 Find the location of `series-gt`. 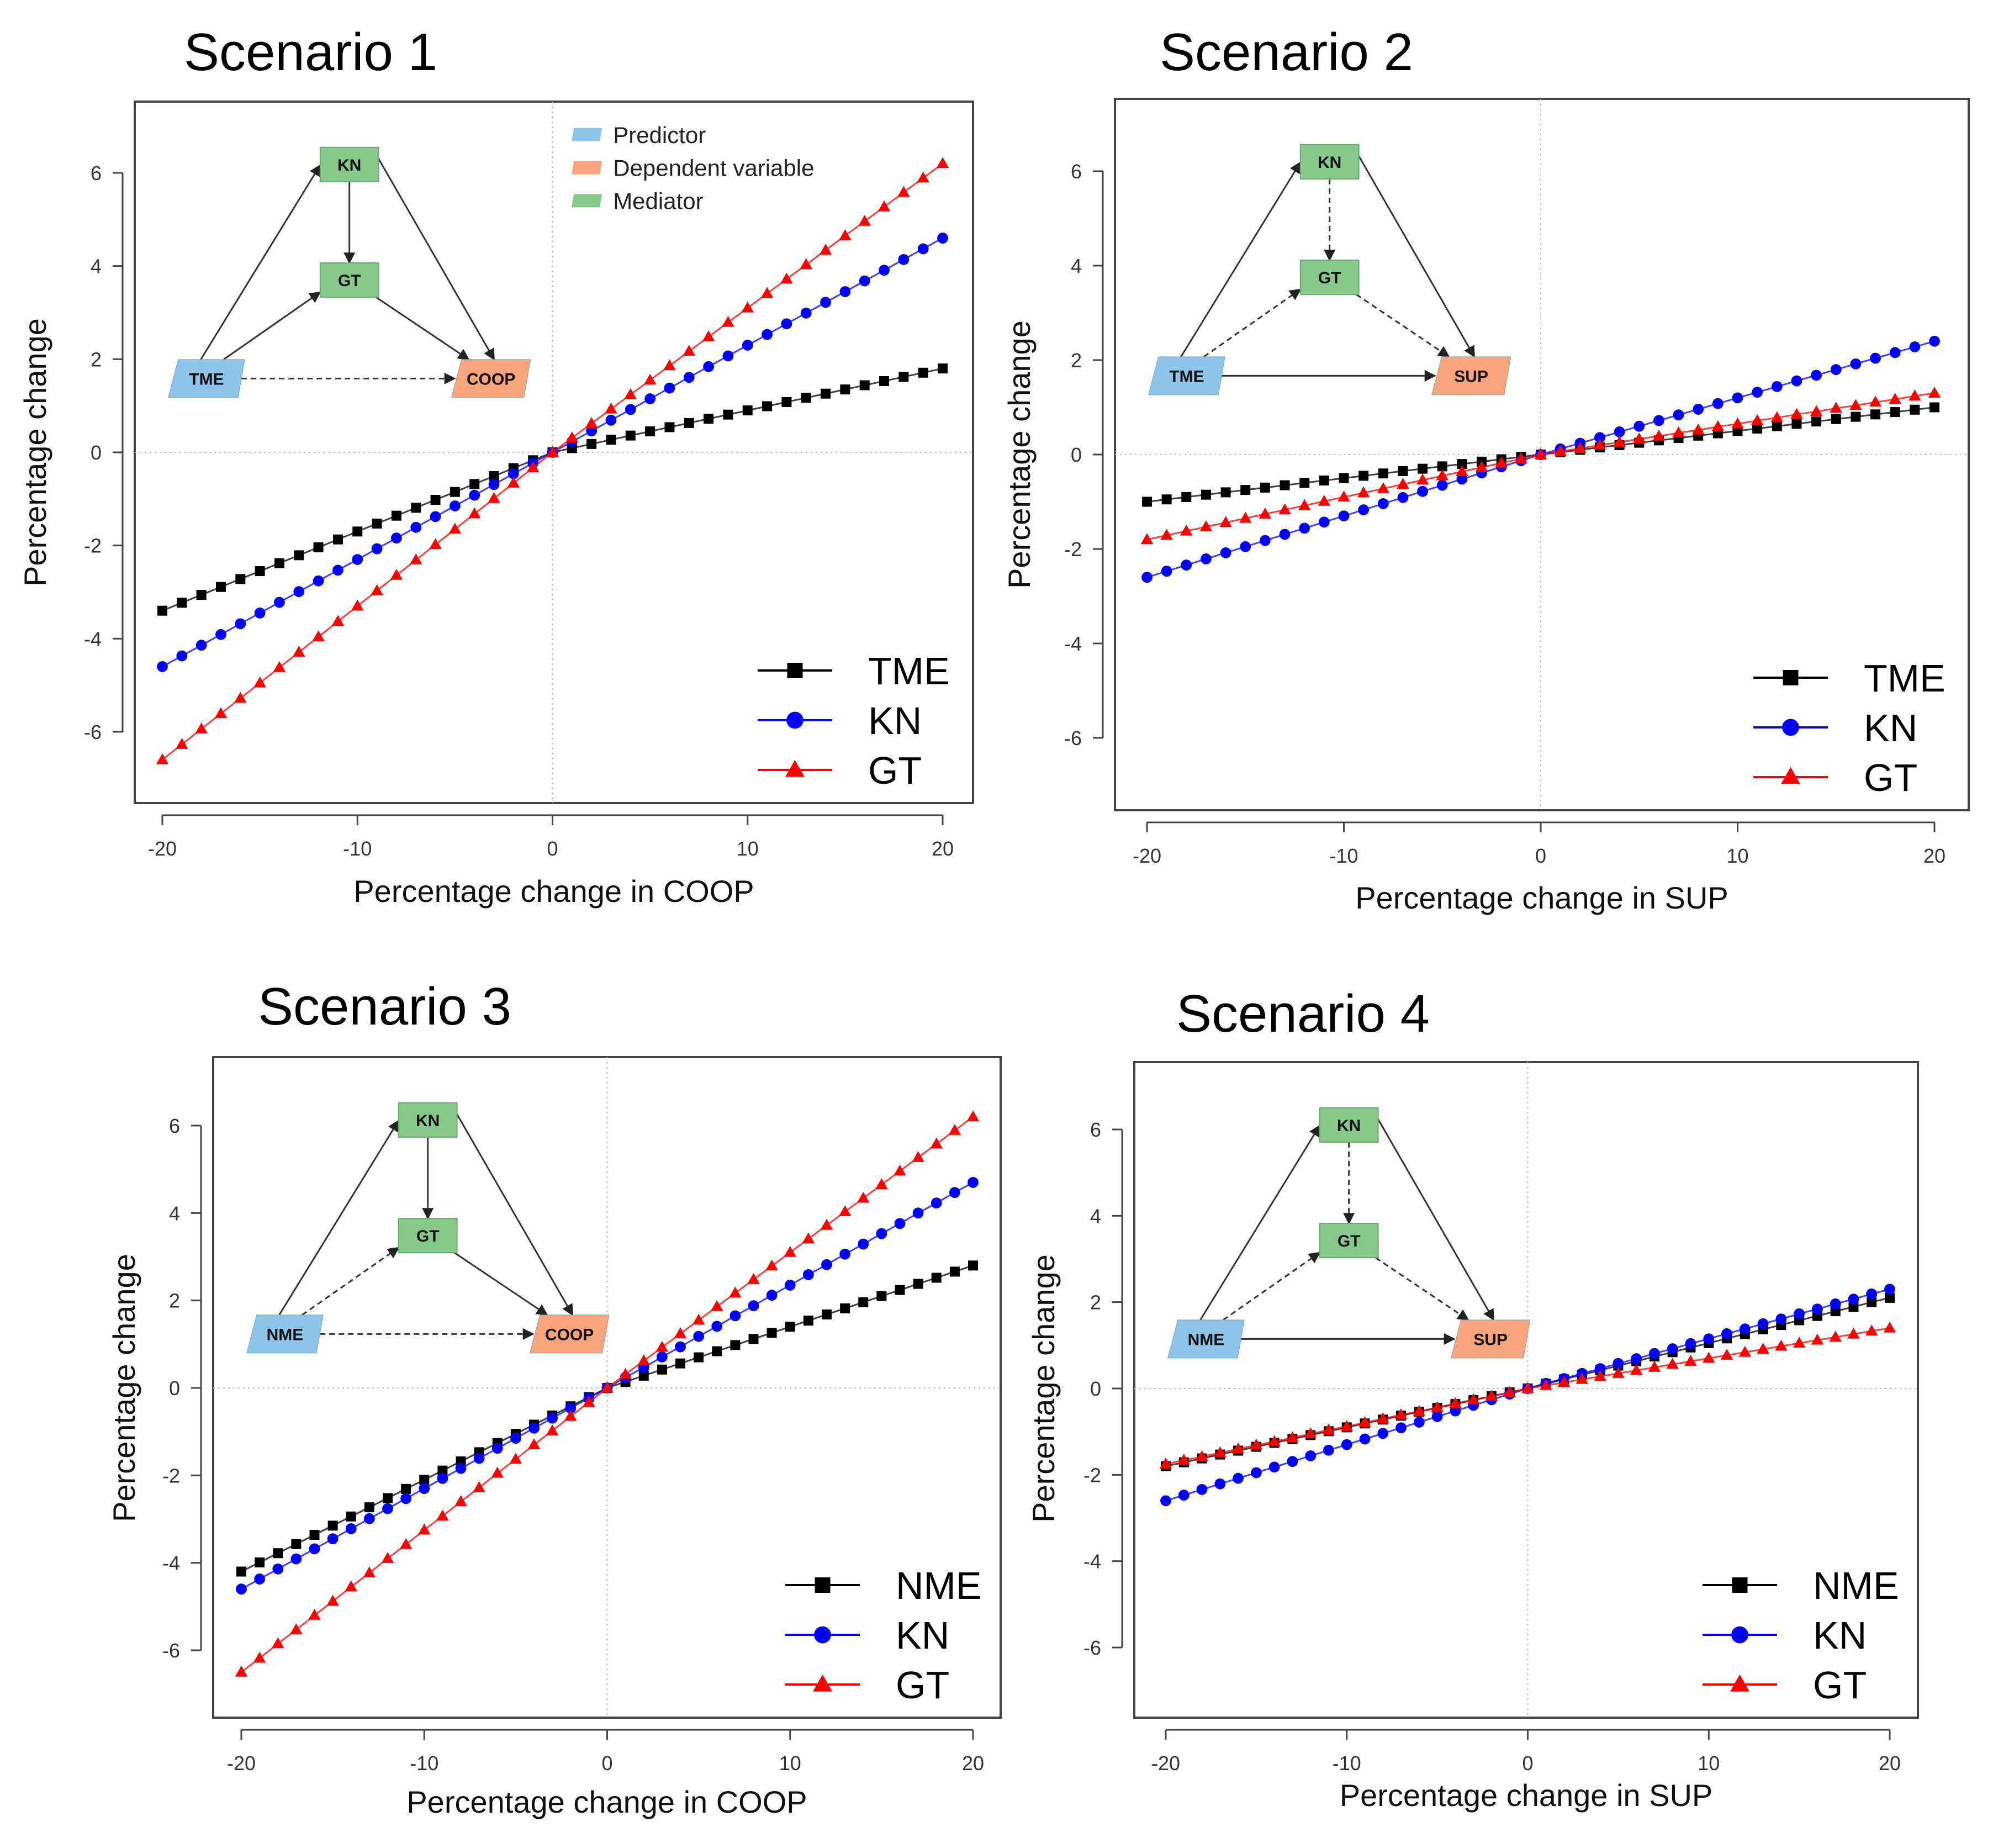

series-gt is located at coordinates (607, 1393).